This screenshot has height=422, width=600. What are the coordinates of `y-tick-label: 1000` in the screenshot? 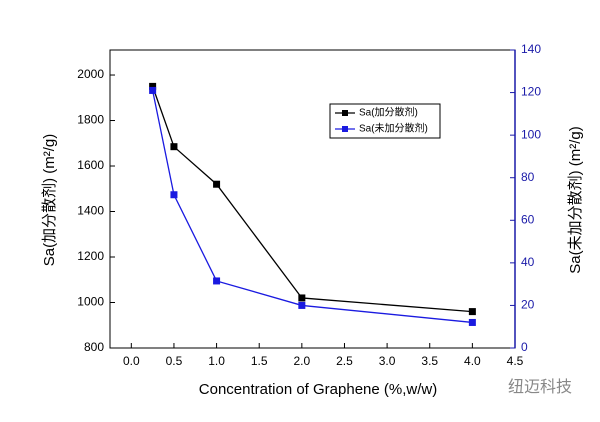 It's located at (90, 302).